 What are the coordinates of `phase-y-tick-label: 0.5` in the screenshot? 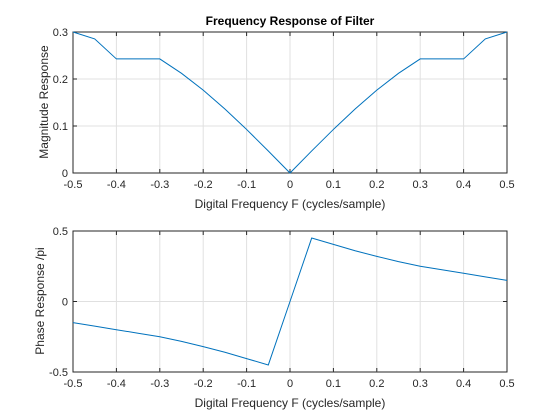 It's located at (60, 232).